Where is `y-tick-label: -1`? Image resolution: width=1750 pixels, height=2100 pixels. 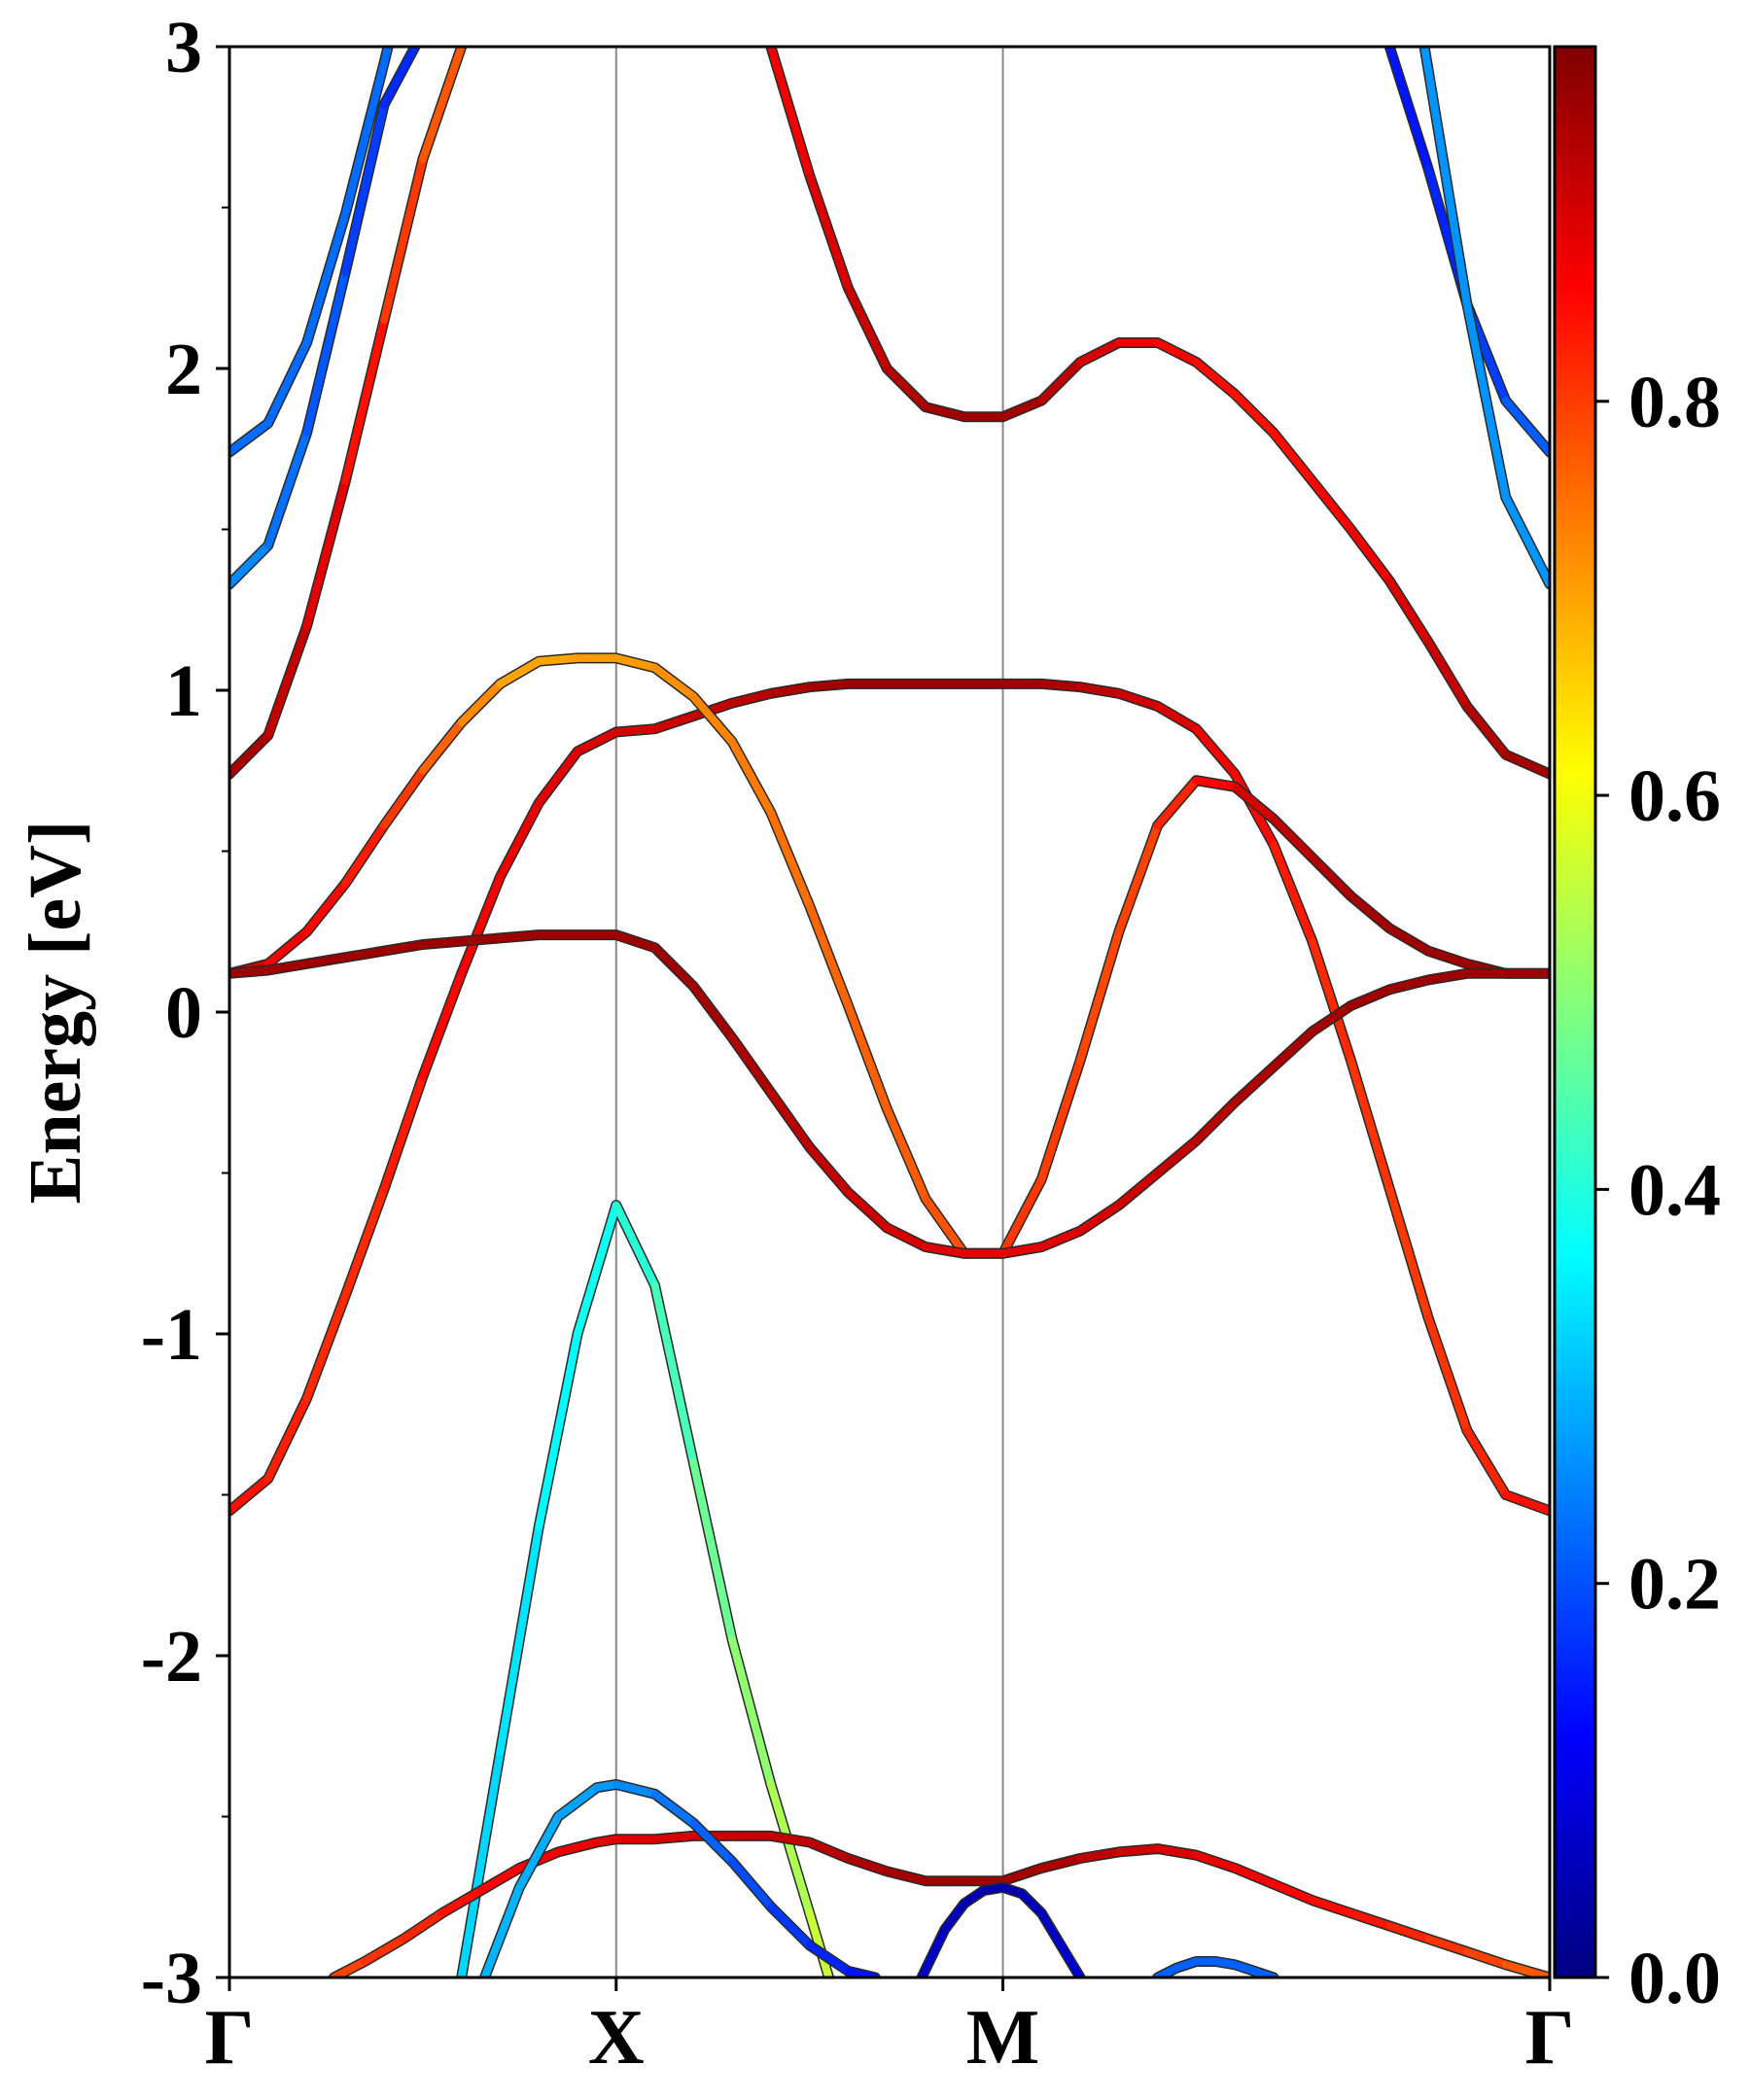 y-tick-label: -1 is located at coordinates (171, 1335).